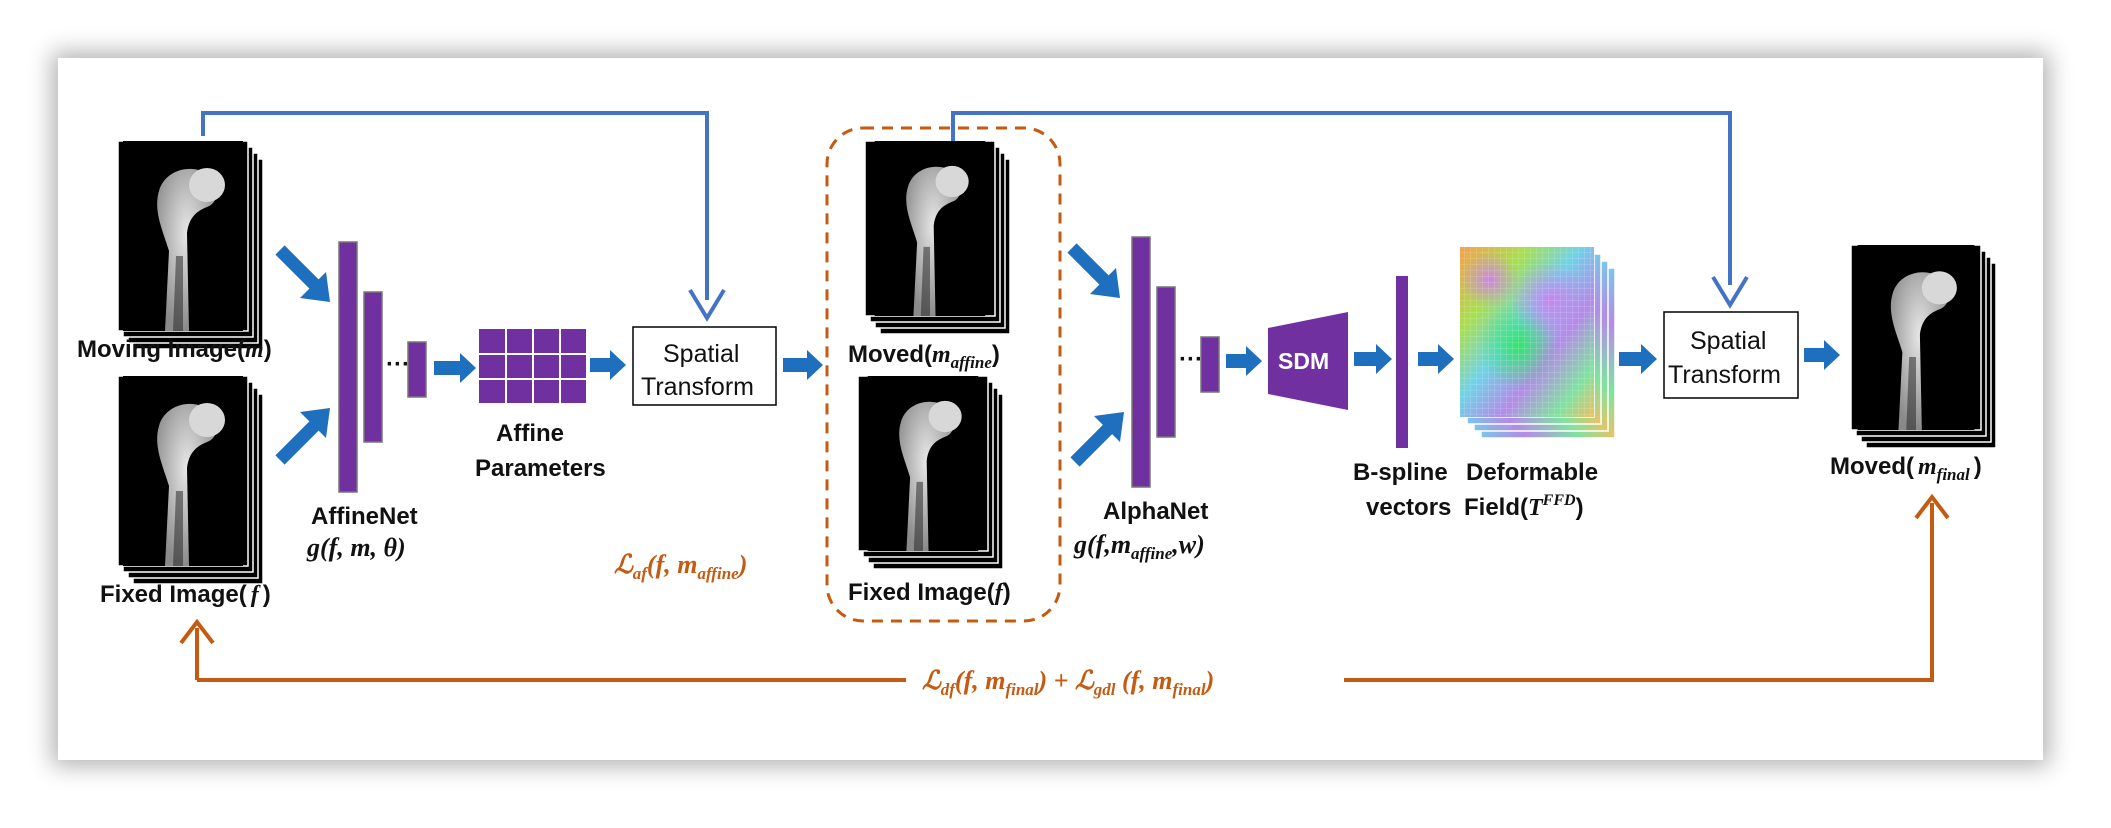  I want to click on spatial-transform-1-line1: Spatial, so click(701, 354).